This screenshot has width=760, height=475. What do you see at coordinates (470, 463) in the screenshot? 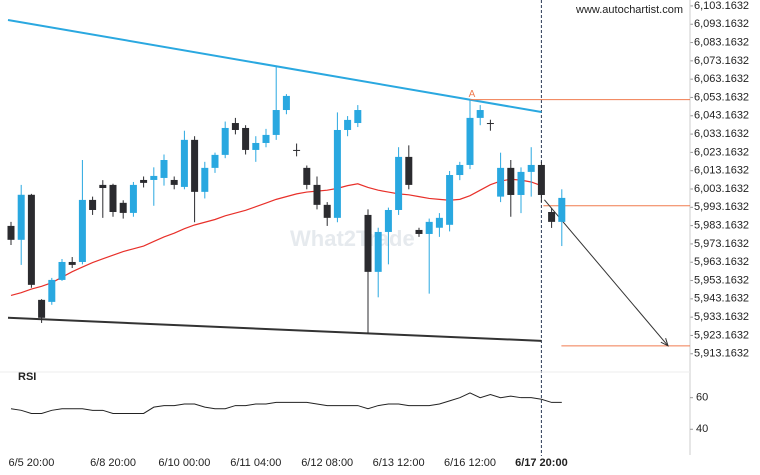
I see `x-tick-label: 6/16 12:00` at bounding box center [470, 463].